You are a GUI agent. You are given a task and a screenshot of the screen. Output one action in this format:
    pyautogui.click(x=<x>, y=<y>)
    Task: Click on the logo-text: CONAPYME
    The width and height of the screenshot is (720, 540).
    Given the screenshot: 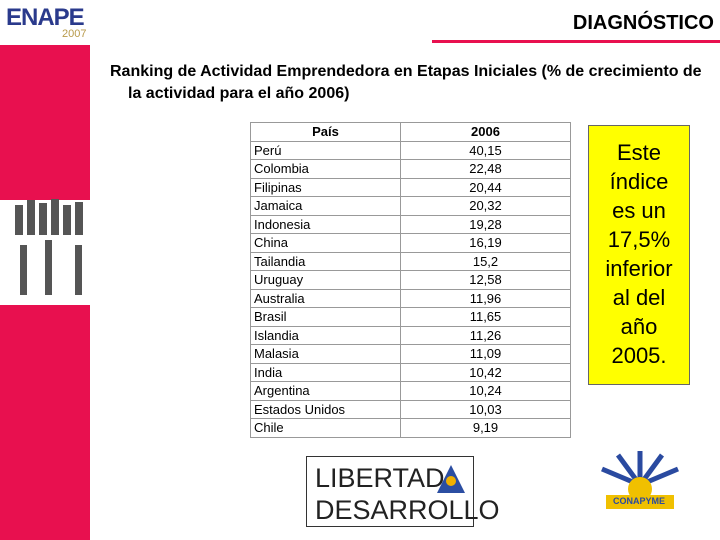 What is the action you would take?
    pyautogui.click(x=638, y=501)
    